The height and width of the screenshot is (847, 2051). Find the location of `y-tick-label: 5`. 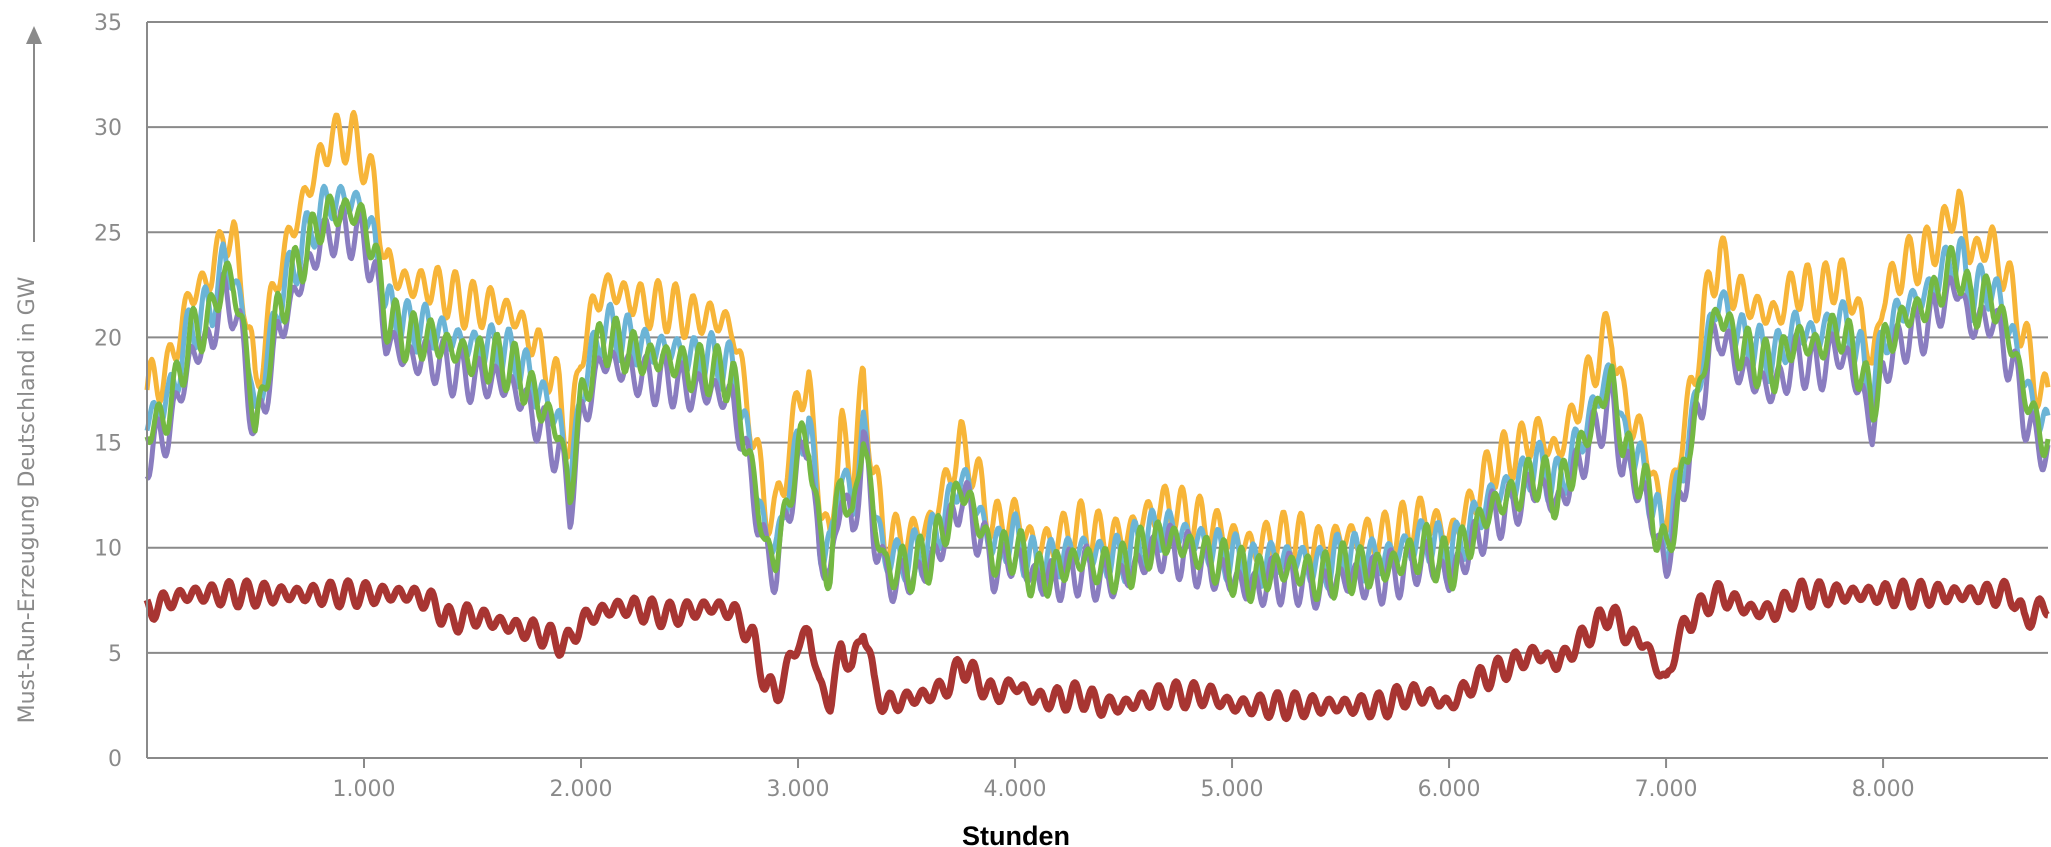

y-tick-label: 5 is located at coordinates (115, 654).